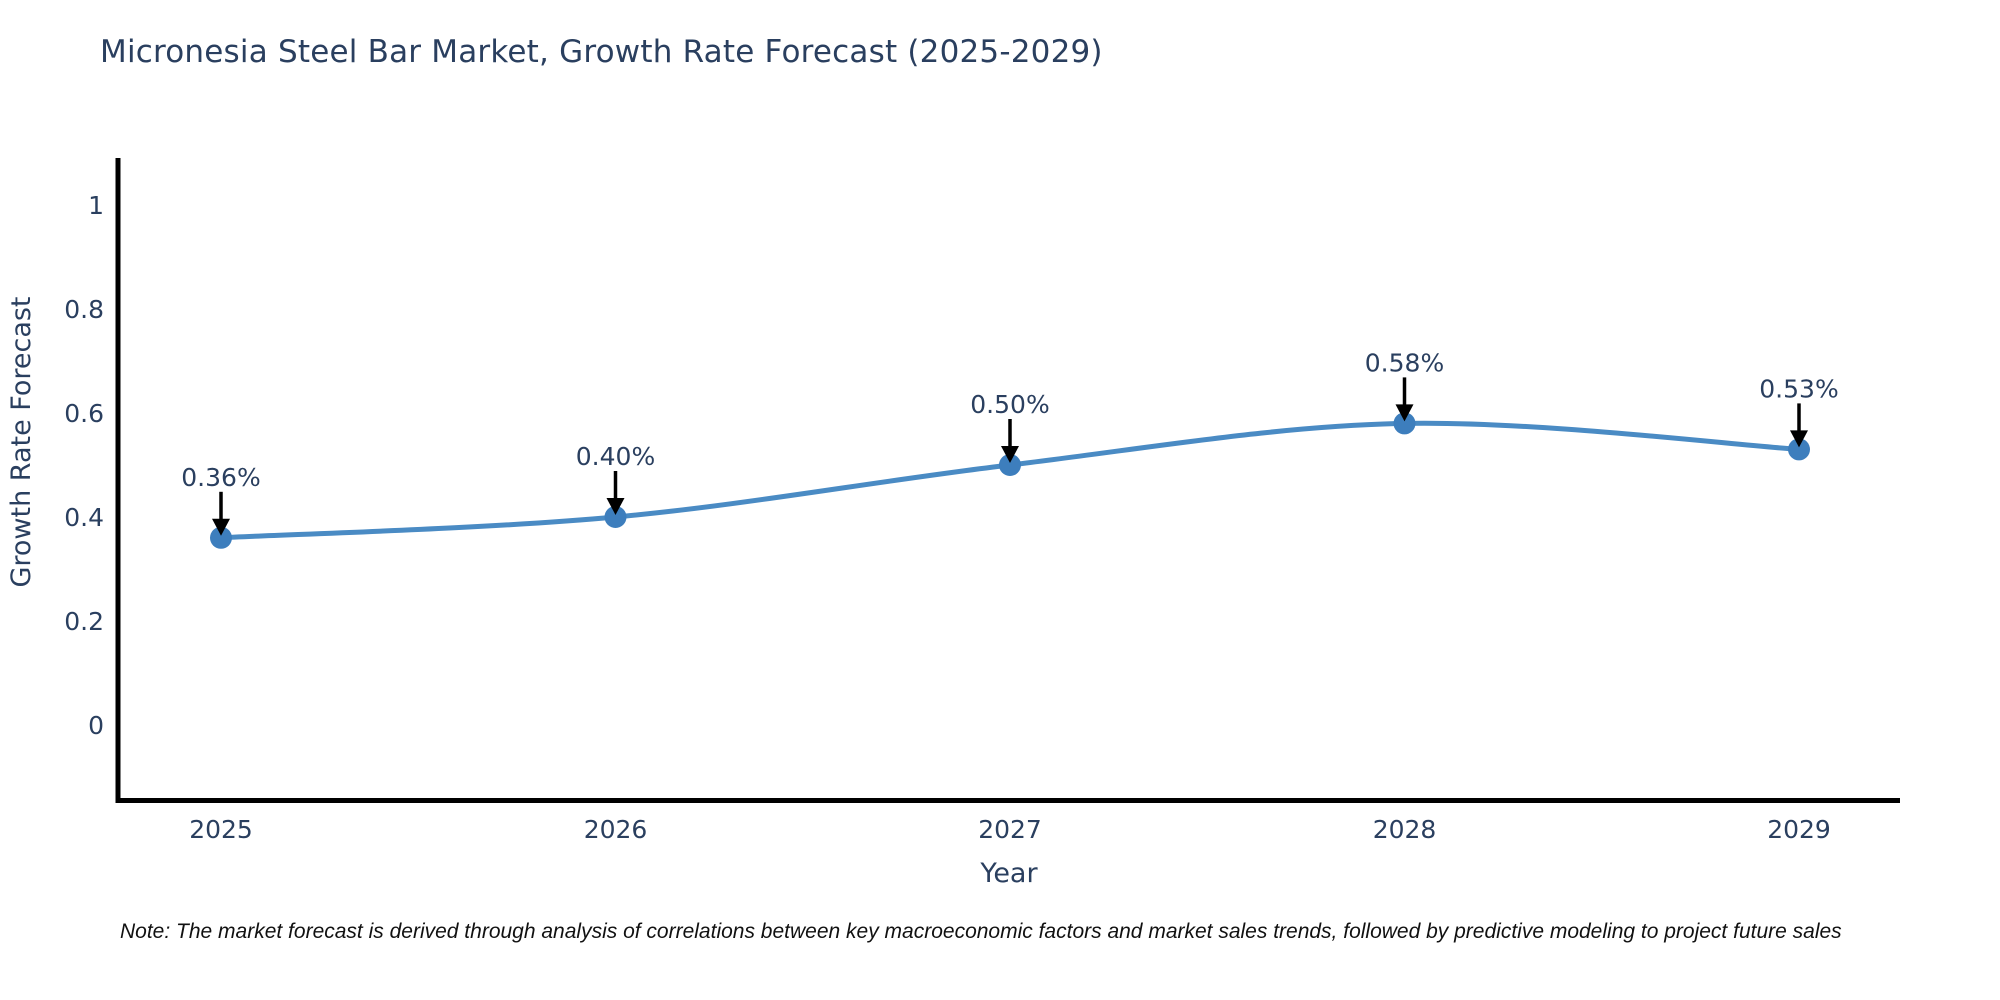 The width and height of the screenshot is (2000, 1000). Describe the element at coordinates (1798, 388) in the screenshot. I see `data-point-label: 0.53%` at that location.